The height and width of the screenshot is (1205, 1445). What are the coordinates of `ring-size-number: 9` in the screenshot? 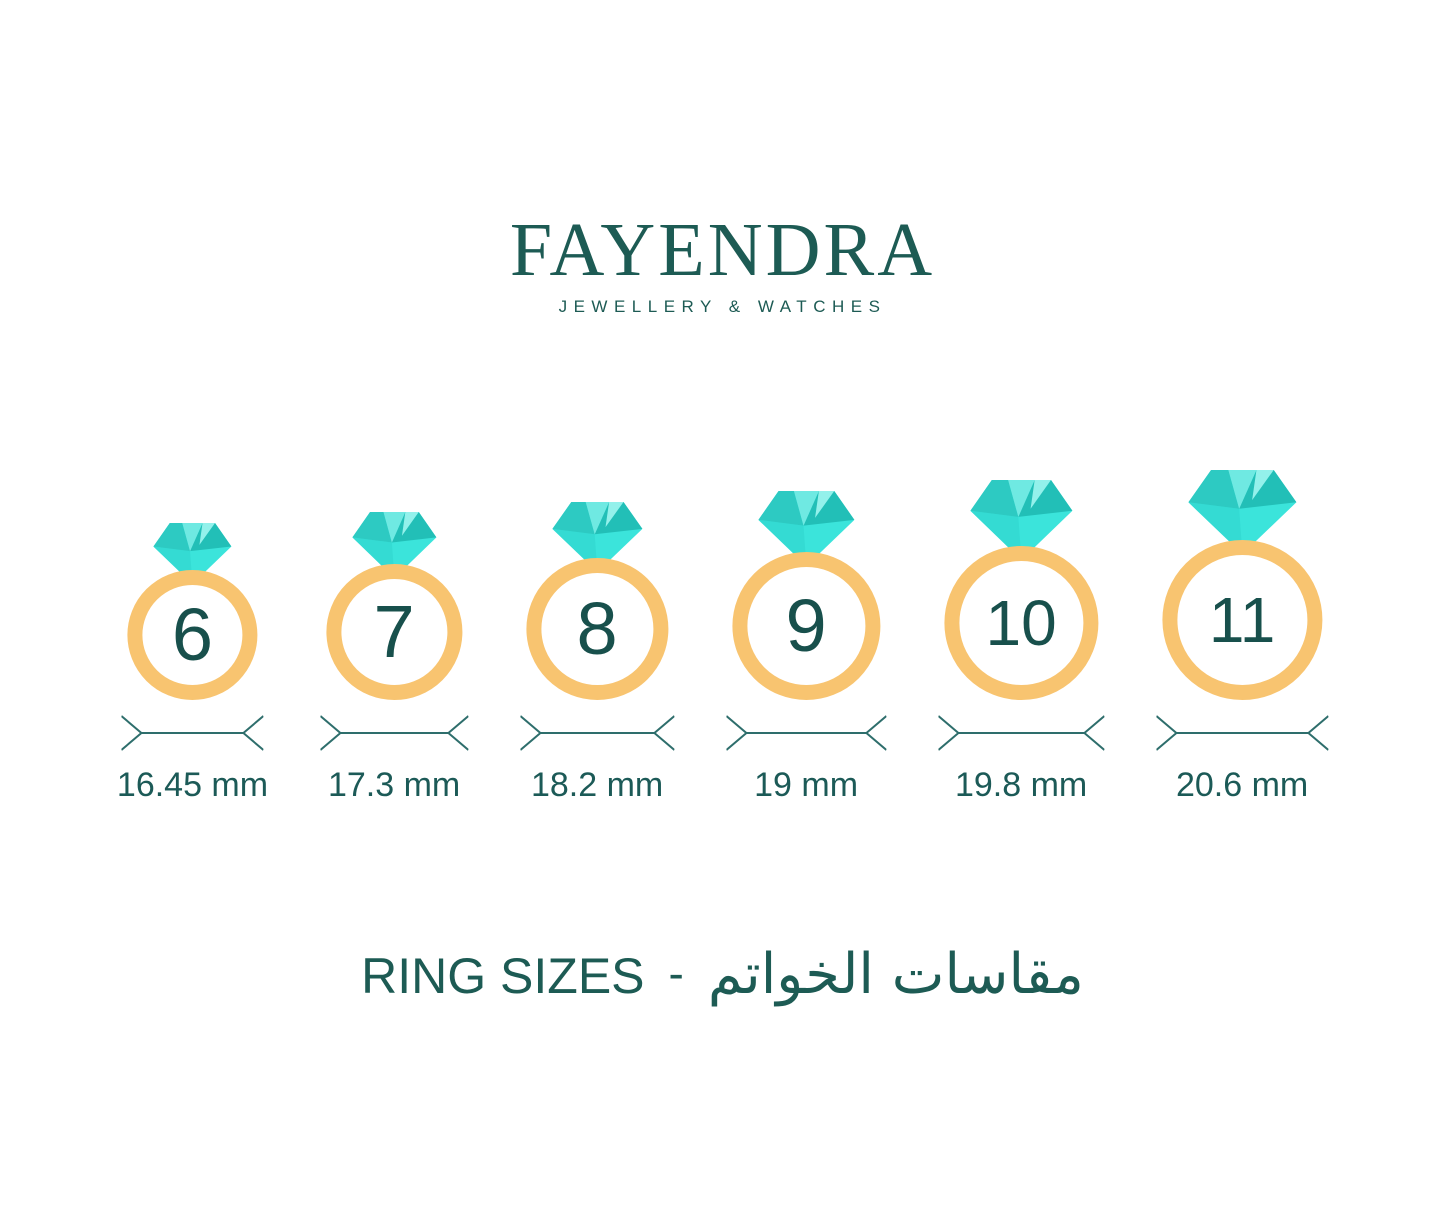 It's located at (806, 625).